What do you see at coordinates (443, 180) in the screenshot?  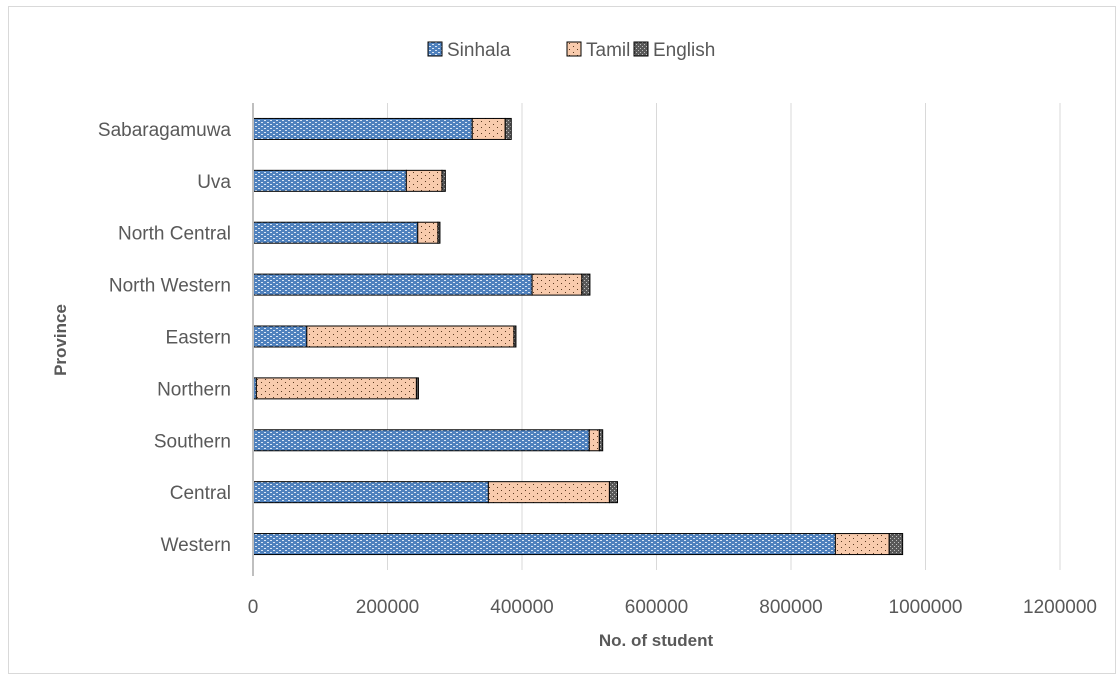 I see `bar-english-uva` at bounding box center [443, 180].